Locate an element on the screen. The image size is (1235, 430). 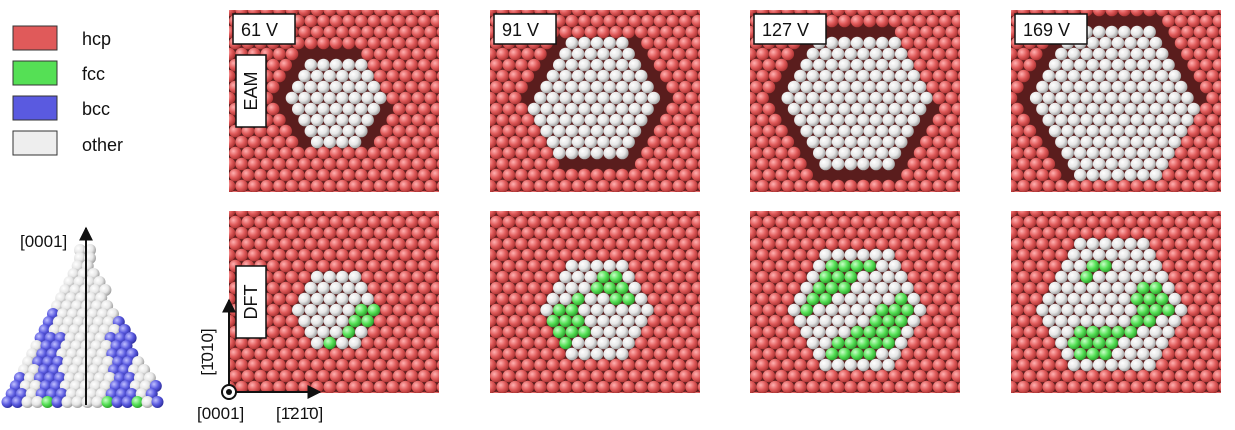
voltage-label-text: 91 V is located at coordinates (520, 30).